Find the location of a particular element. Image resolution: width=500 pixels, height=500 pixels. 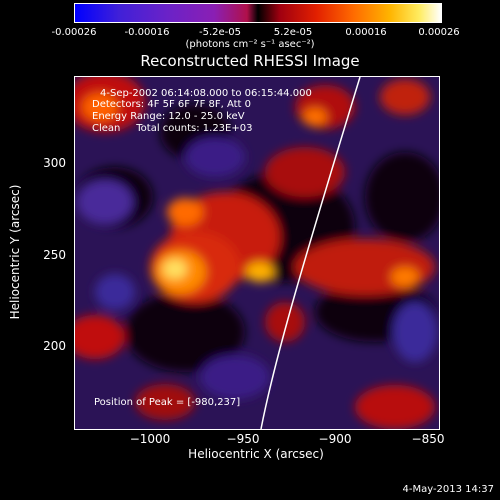

x-tick: −850 is located at coordinates (428, 439).